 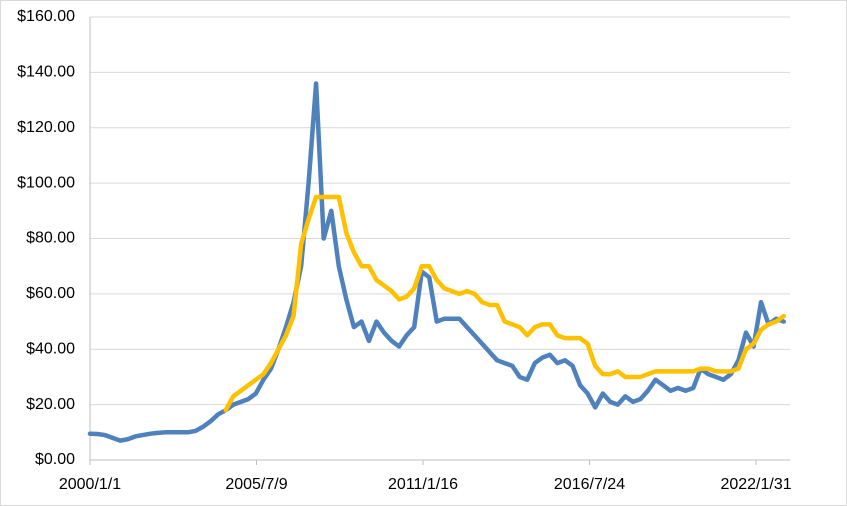 What do you see at coordinates (46, 72) in the screenshot?
I see `y-tick-label: $140.00` at bounding box center [46, 72].